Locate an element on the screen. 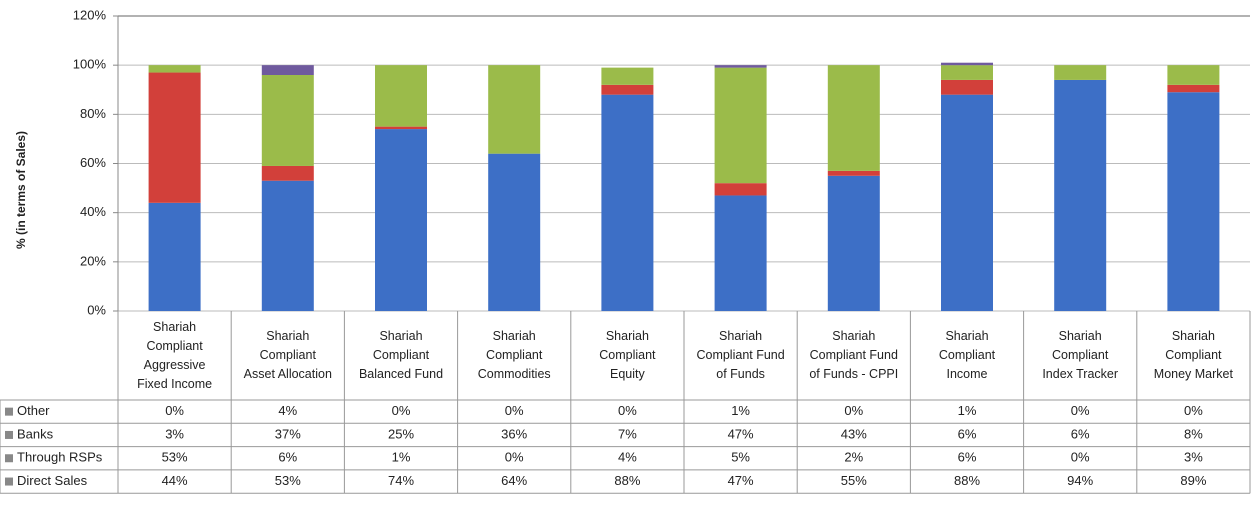  table-value: 37% is located at coordinates (288, 433).